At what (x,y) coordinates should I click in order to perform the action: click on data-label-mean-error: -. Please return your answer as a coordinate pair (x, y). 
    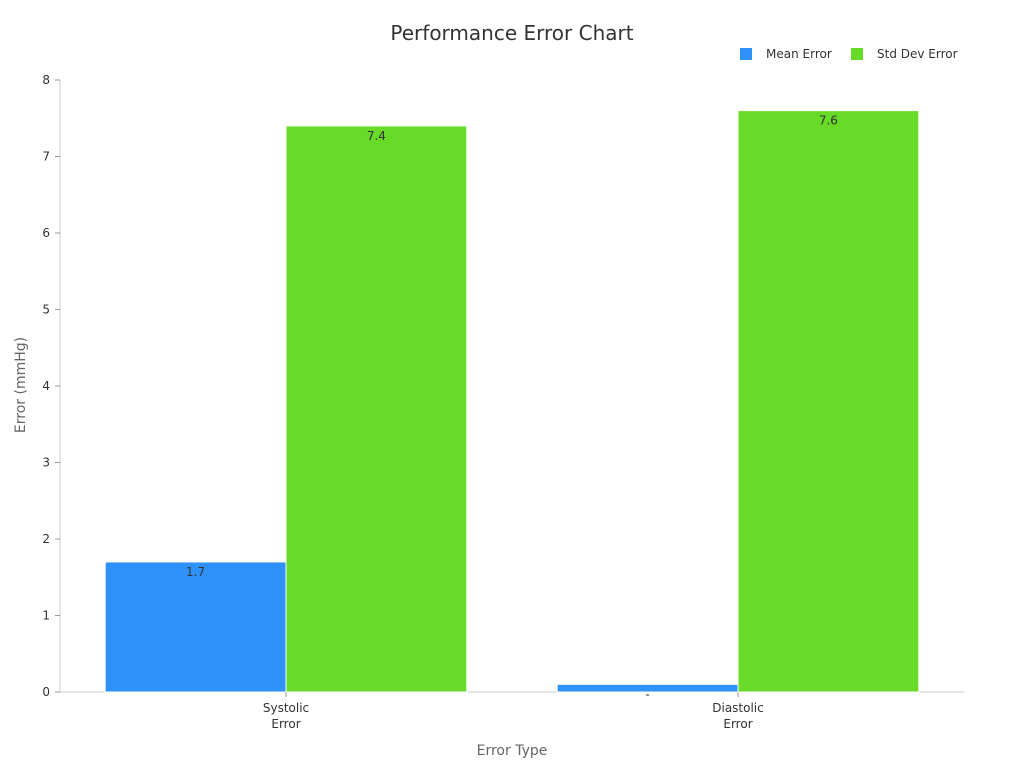
    Looking at the image, I should click on (647, 694).